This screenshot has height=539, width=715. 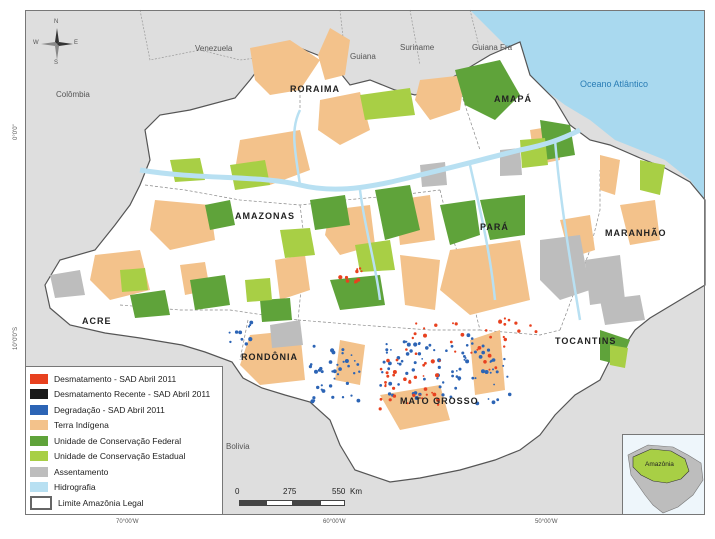 What do you see at coordinates (81, 425) in the screenshot?
I see `legend-label: Terra Indígena` at bounding box center [81, 425].